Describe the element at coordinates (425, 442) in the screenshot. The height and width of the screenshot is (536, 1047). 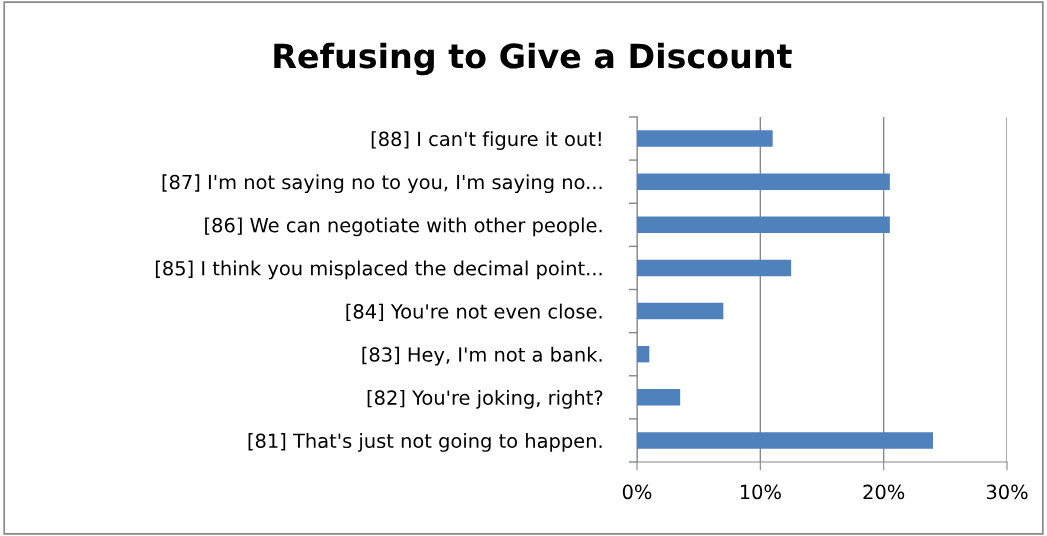
I see `y-tick-label: [81] That's just not going to happen.` at that location.